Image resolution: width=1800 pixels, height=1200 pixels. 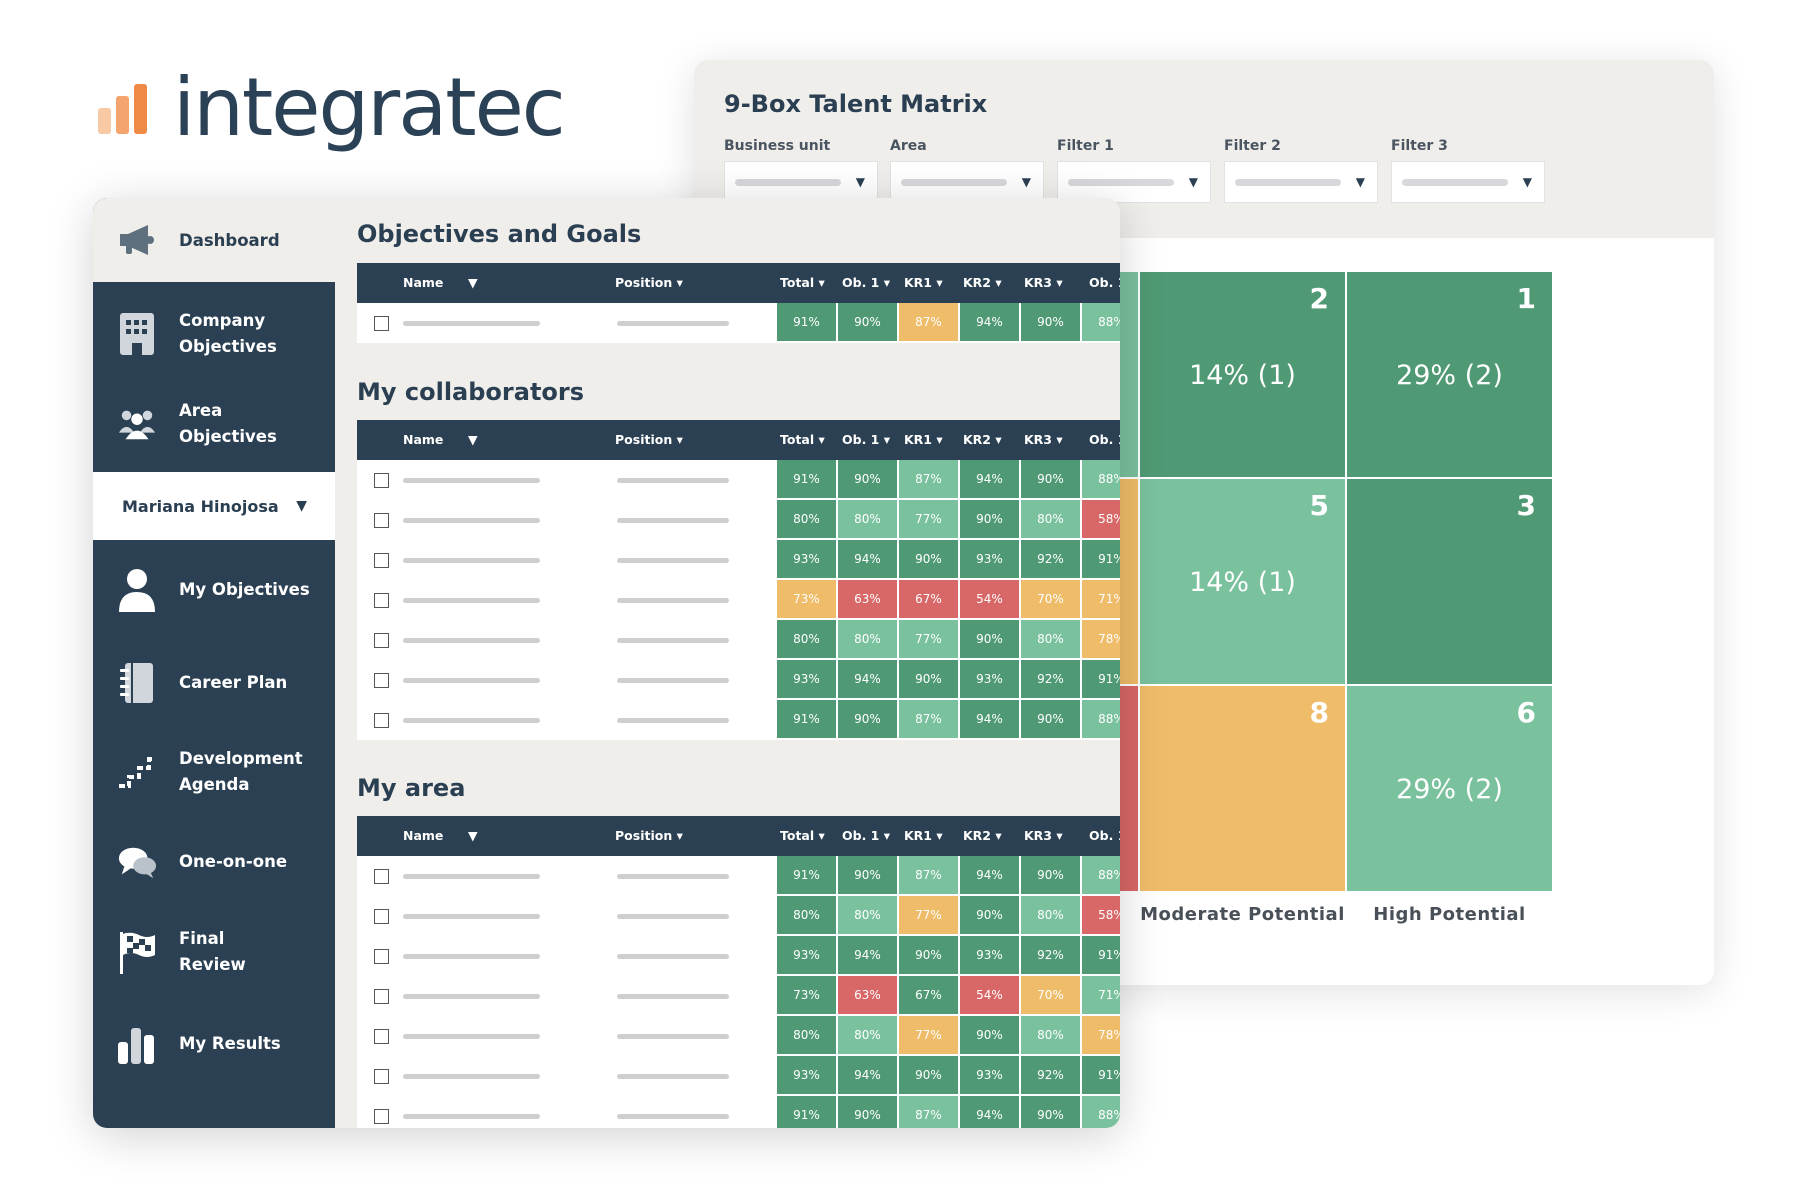 What do you see at coordinates (214, 334) in the screenshot?
I see `sidebar-item-company-objectives: Company Objectives` at bounding box center [214, 334].